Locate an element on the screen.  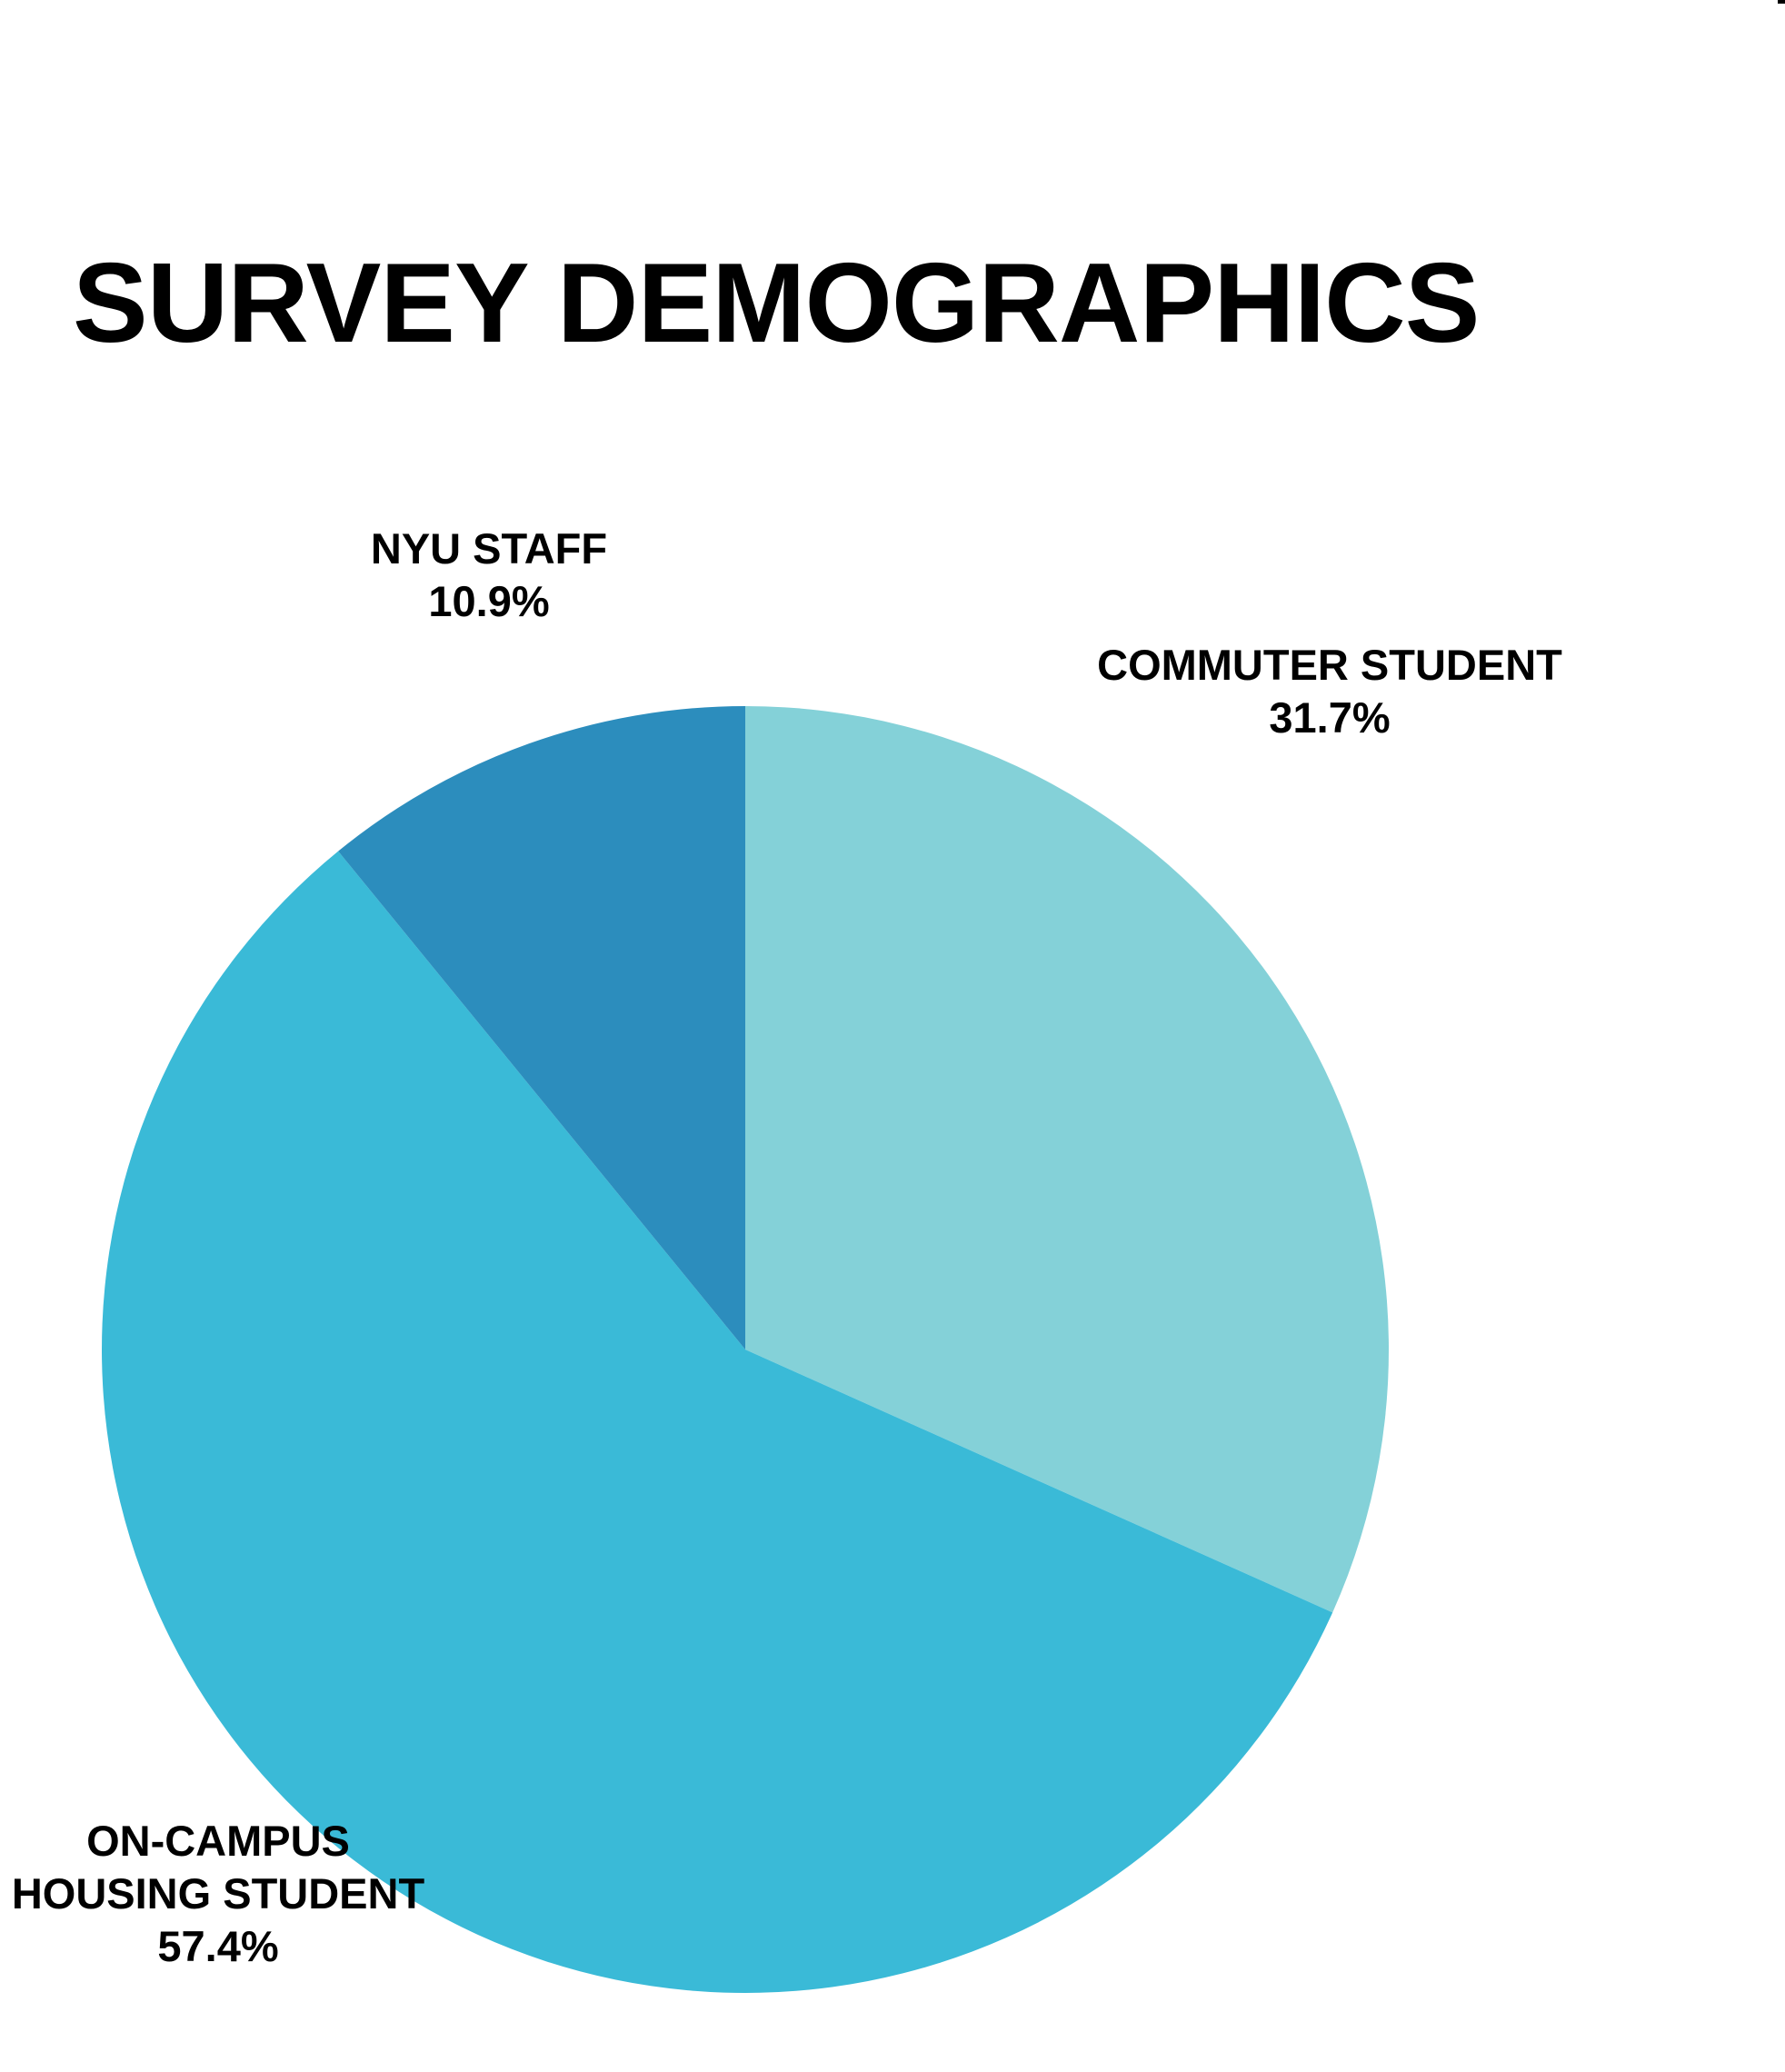
slice-name-label-0: COMMUTER STUDENT is located at coordinates (1329, 665).